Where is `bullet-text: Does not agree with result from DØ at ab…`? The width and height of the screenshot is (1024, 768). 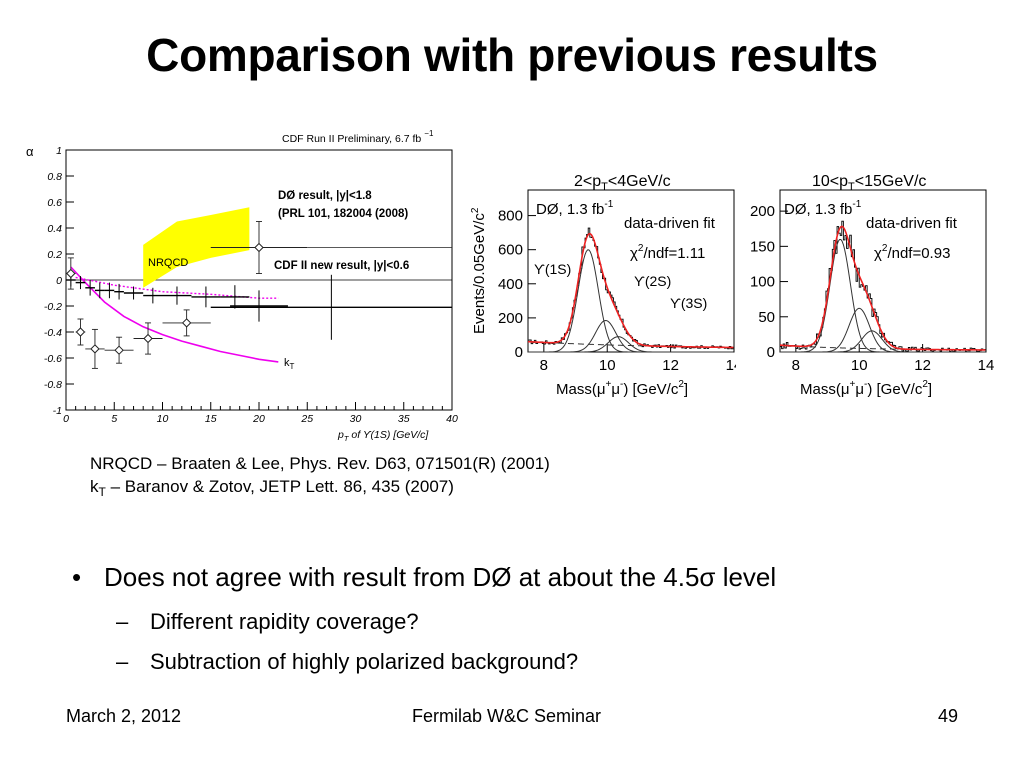 bullet-text: Does not agree with result from DØ at ab… is located at coordinates (440, 577).